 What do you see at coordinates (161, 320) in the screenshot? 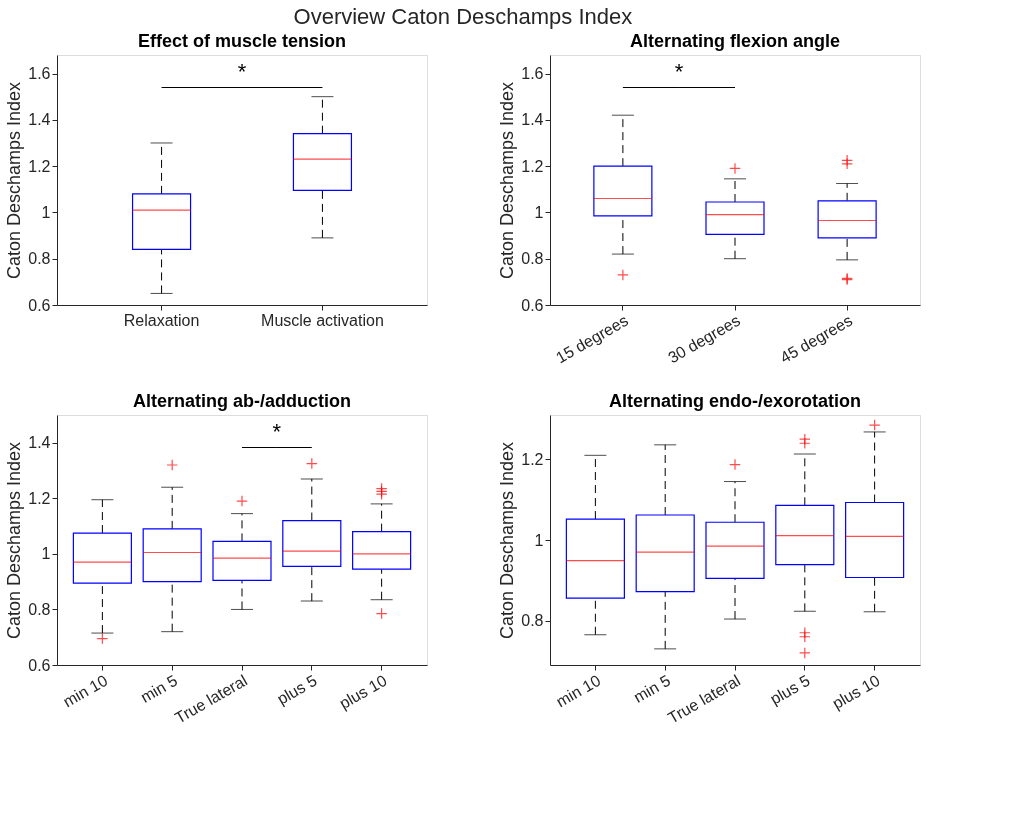
I see `x-tick-label: Relaxation` at bounding box center [161, 320].